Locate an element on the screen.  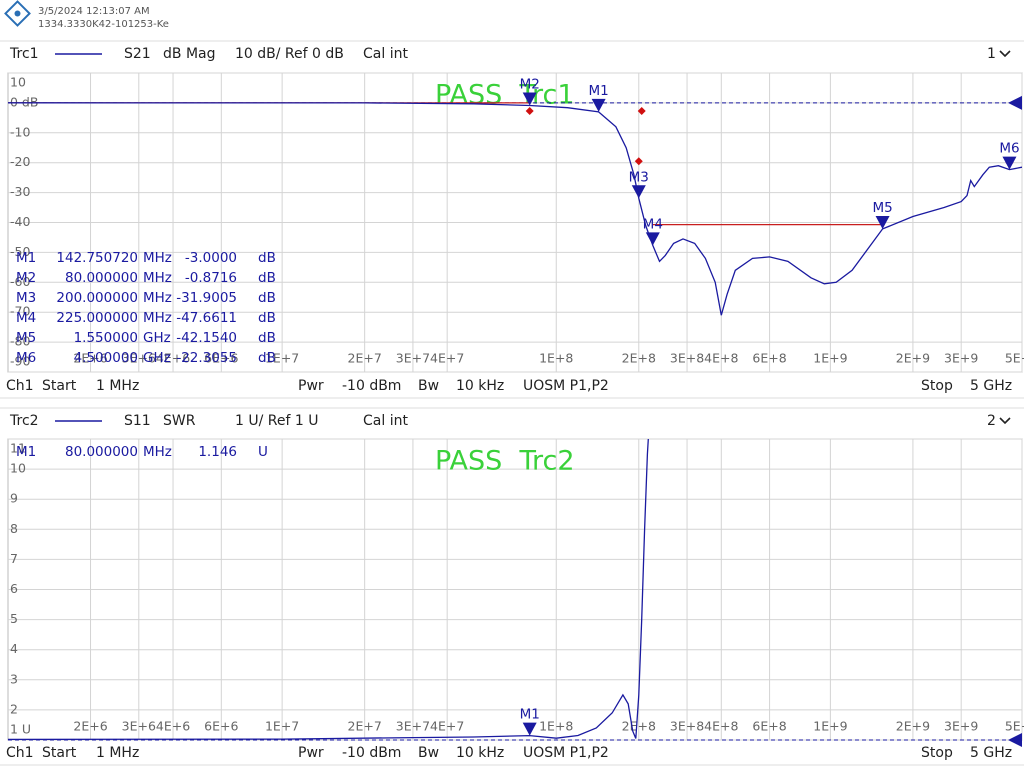
timestamp: 3/5/2024 12:13:07 AM is located at coordinates (94, 11).